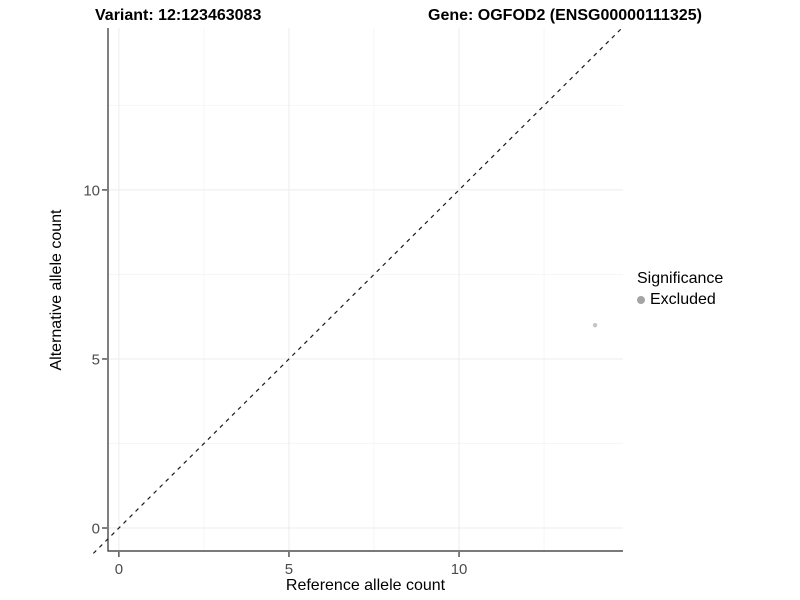 The width and height of the screenshot is (800, 600). Describe the element at coordinates (641, 300) in the screenshot. I see `legend-point-icon` at that location.